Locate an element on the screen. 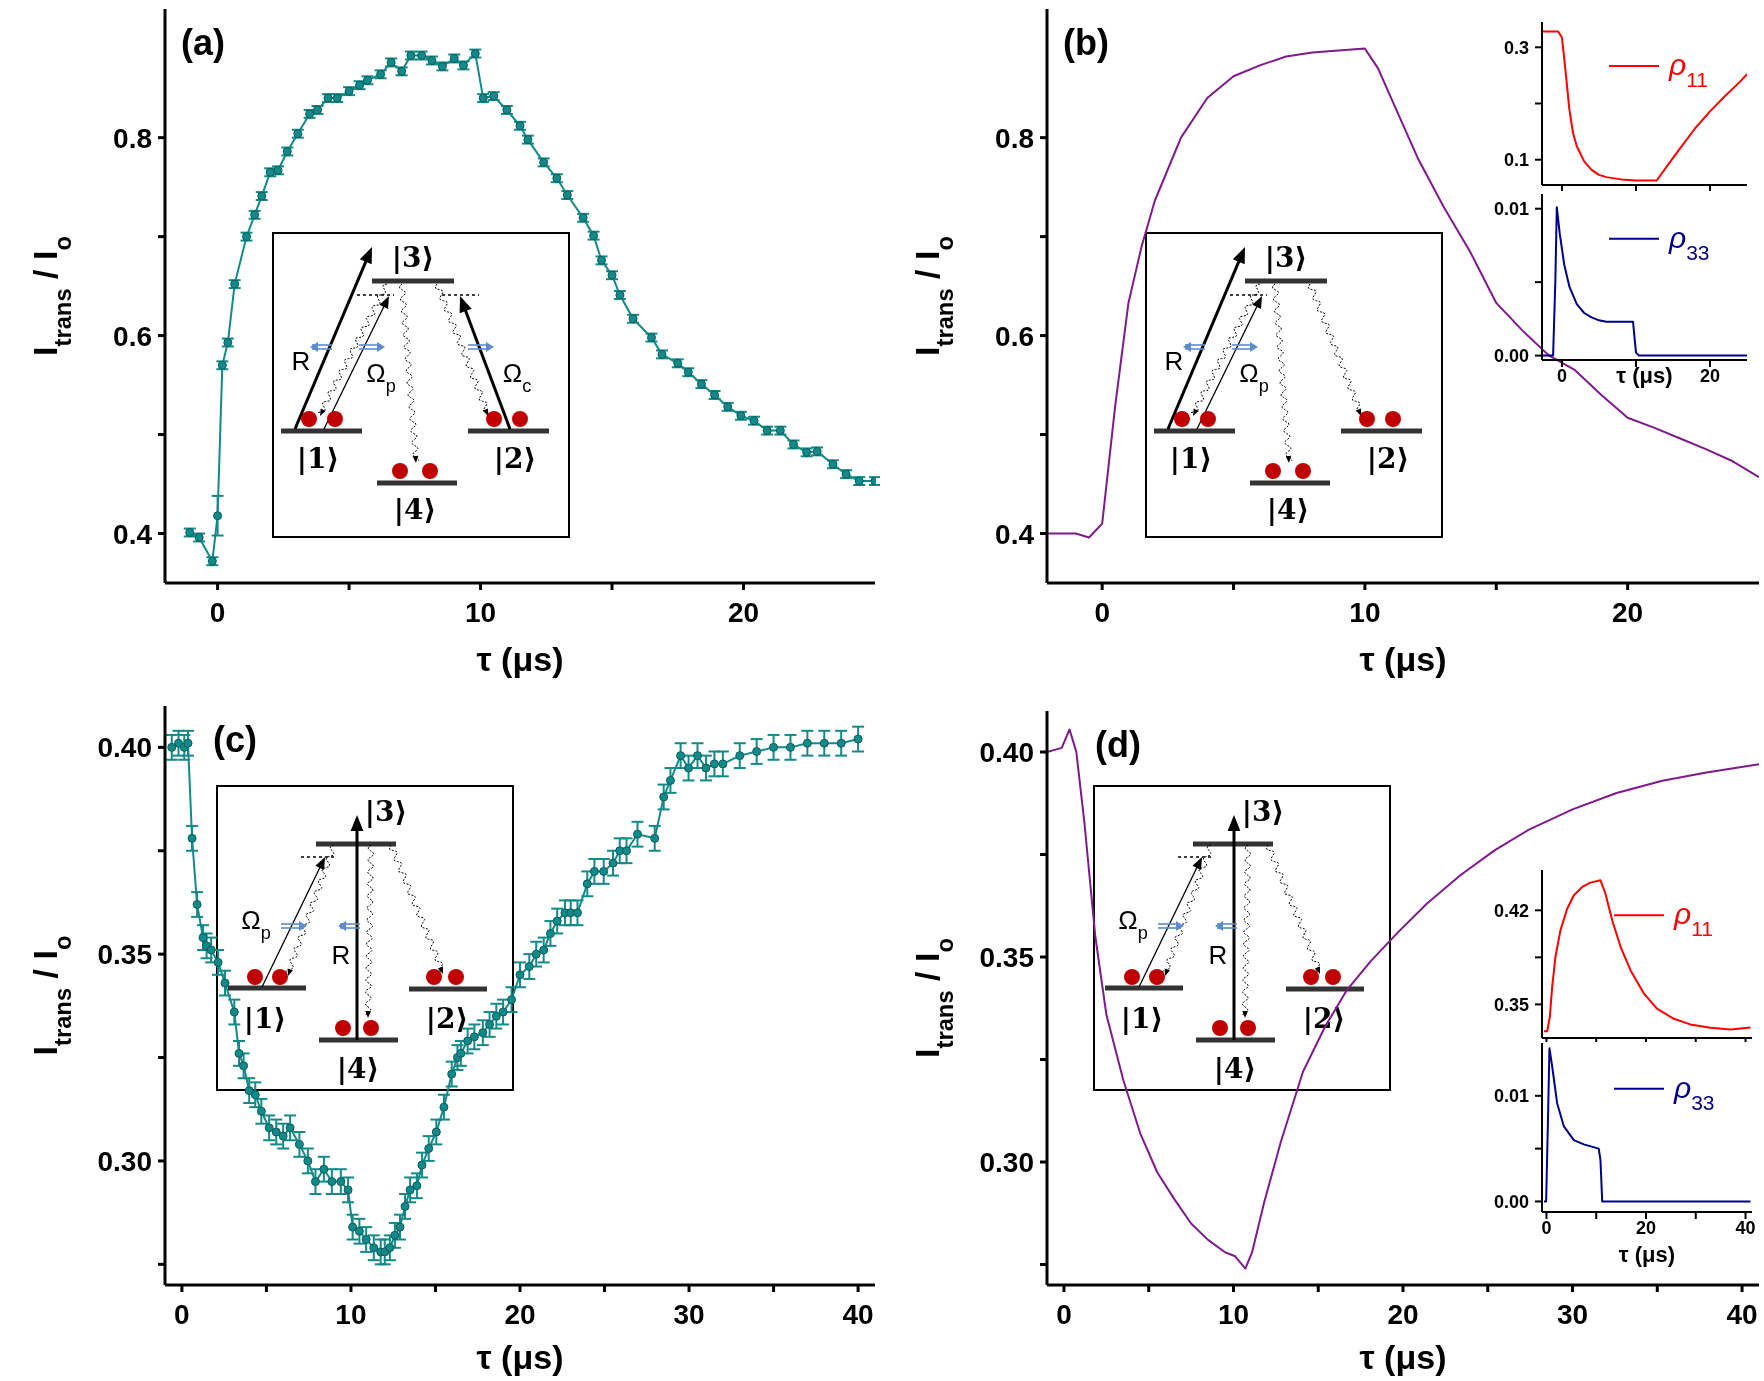  annotation: (b) is located at coordinates (1086, 42).